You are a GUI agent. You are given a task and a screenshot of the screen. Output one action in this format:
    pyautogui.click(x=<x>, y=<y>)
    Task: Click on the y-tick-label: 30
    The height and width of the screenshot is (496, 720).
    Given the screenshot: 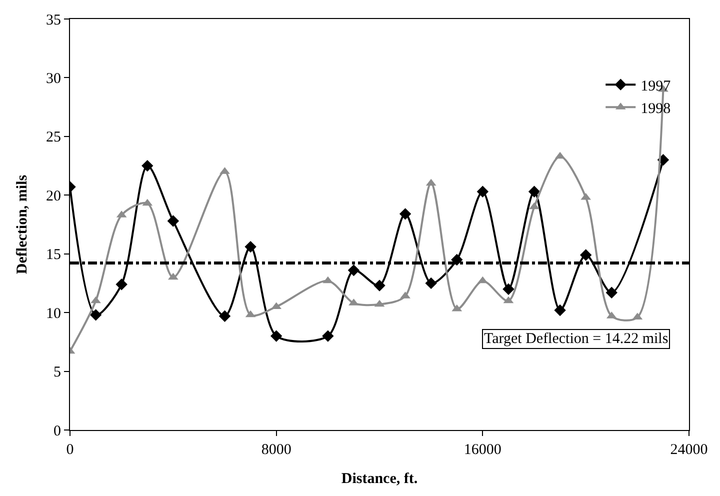 What is the action you would take?
    pyautogui.click(x=53, y=78)
    